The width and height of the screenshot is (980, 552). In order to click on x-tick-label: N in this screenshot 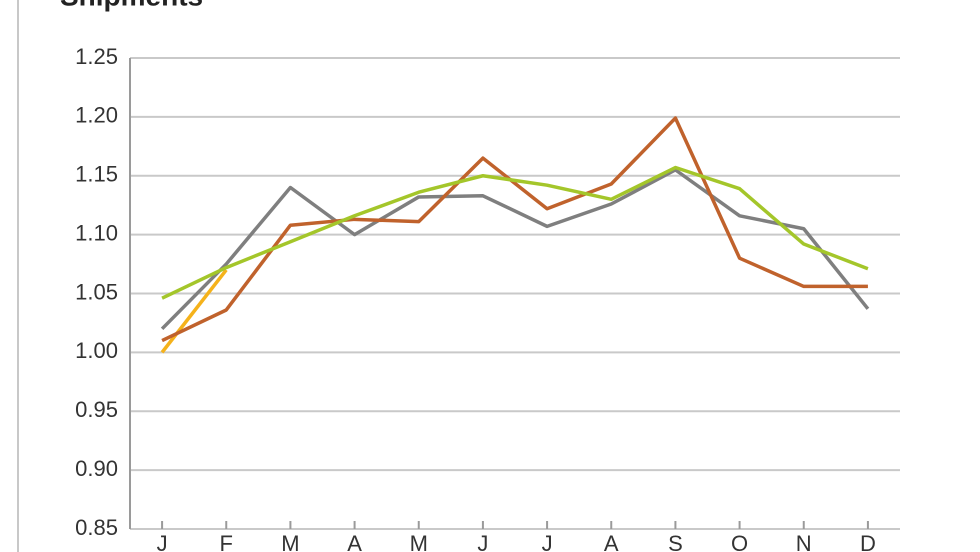, I will do `click(804, 541)`.